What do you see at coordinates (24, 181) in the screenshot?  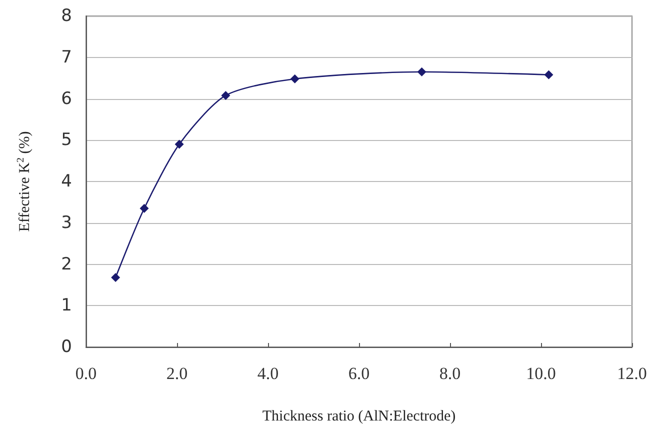 I see `y-axis-title: Effective K2 (%)` at bounding box center [24, 181].